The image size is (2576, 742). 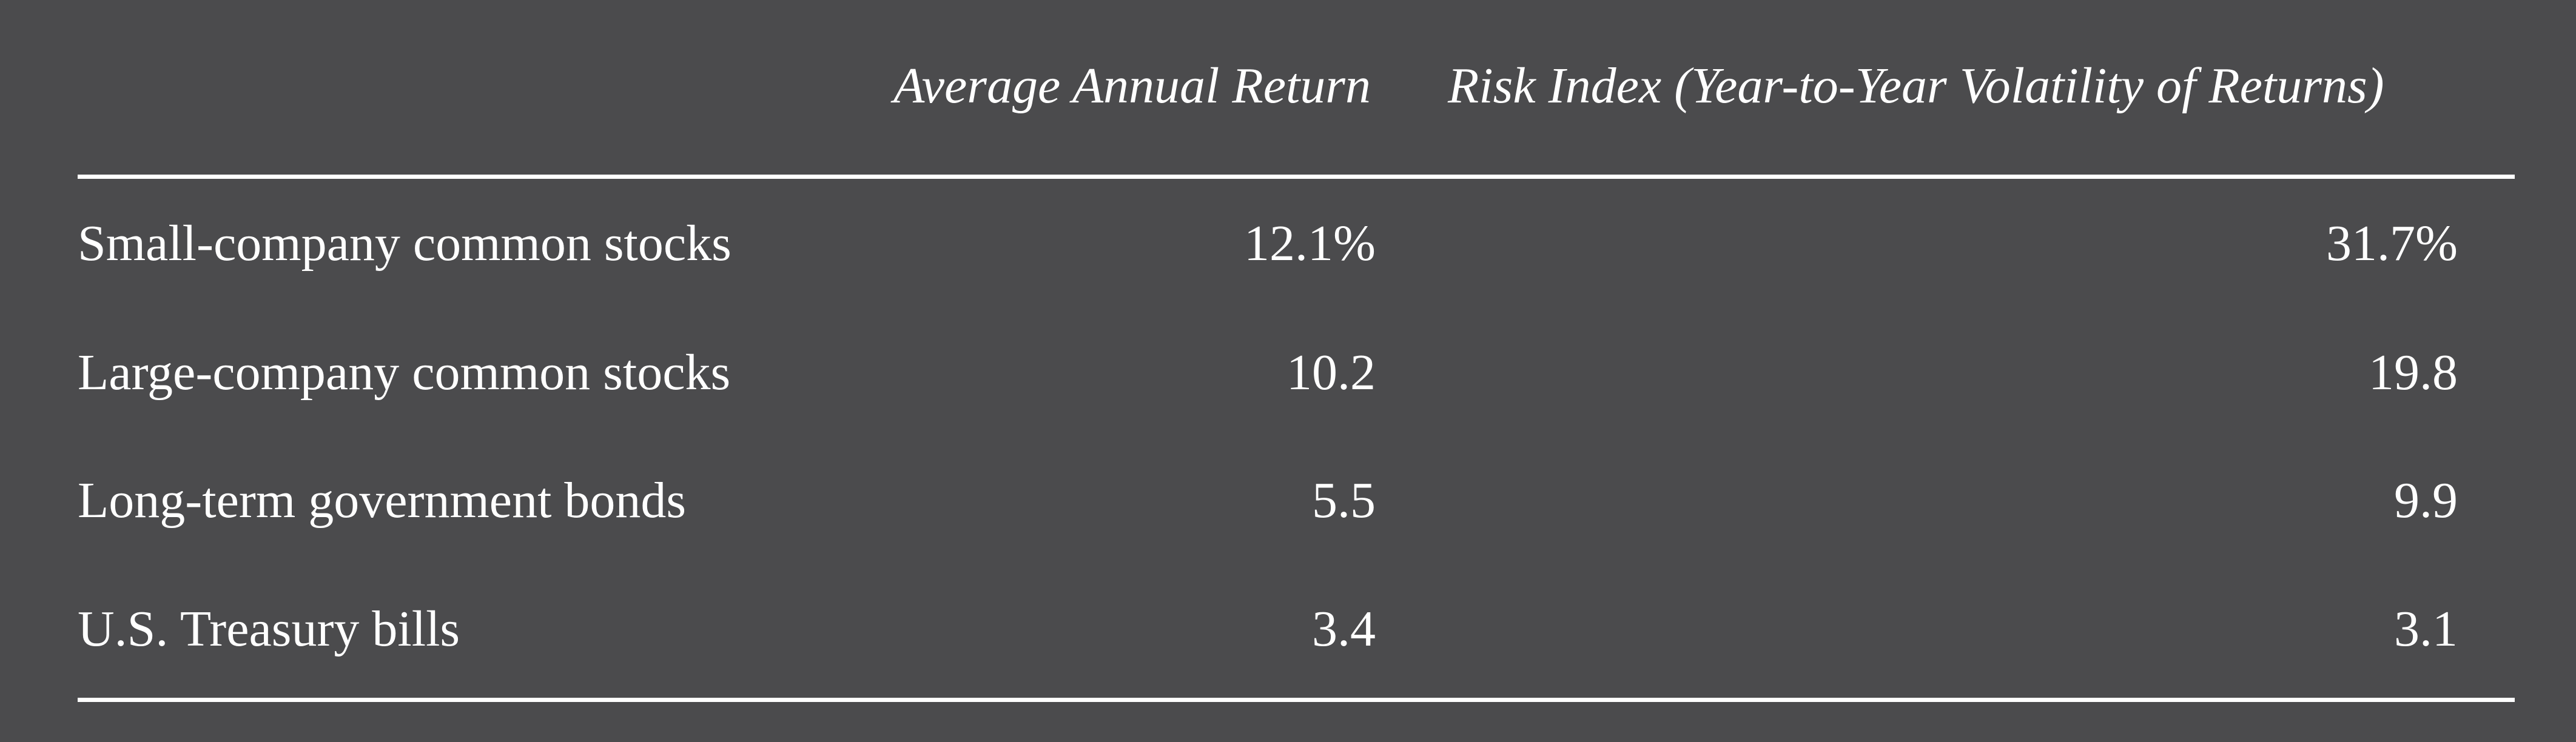 I want to click on risk-index-value: 3.1, so click(x=2426, y=629).